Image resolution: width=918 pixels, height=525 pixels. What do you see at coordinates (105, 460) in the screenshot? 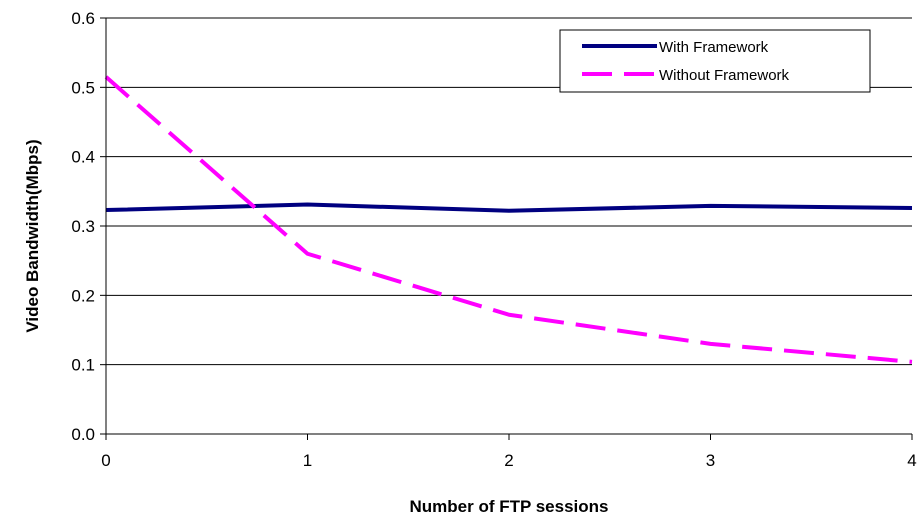
I see `x-tick-label: 0` at bounding box center [105, 460].